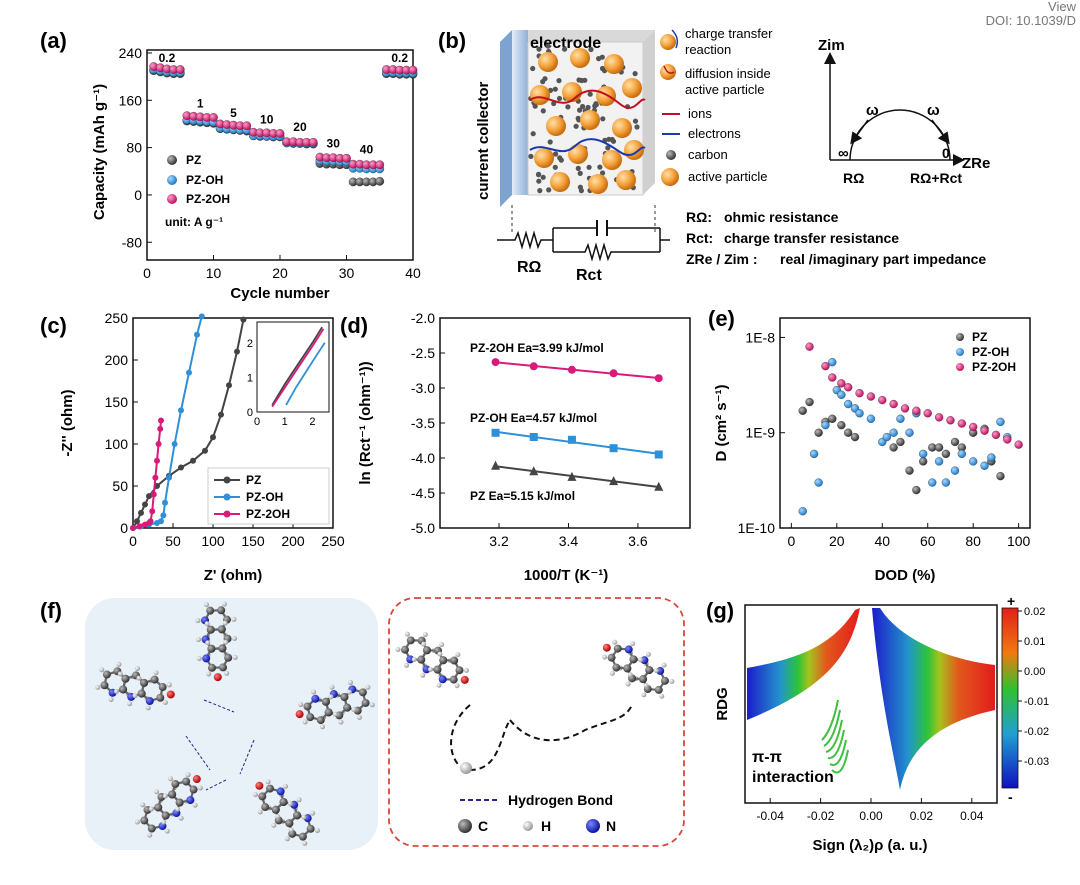  What do you see at coordinates (760, 433) in the screenshot?
I see `chart-e-ytick-label: 1E-9` at bounding box center [760, 433].